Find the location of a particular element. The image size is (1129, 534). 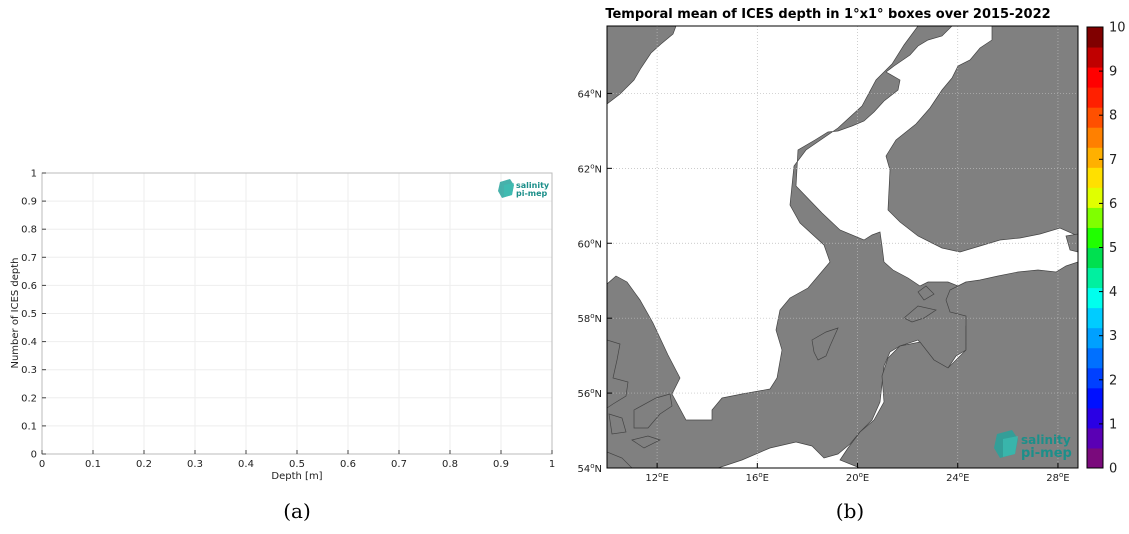

y-tick-label: 0.9 is located at coordinates (29, 202).